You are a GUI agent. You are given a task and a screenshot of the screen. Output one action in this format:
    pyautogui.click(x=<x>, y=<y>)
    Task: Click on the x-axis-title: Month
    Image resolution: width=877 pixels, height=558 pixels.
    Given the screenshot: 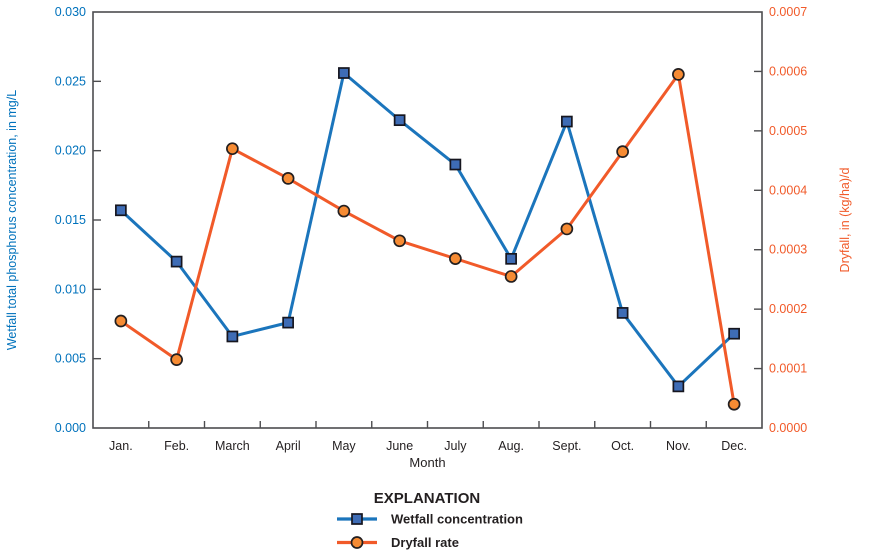 What is the action you would take?
    pyautogui.click(x=427, y=462)
    